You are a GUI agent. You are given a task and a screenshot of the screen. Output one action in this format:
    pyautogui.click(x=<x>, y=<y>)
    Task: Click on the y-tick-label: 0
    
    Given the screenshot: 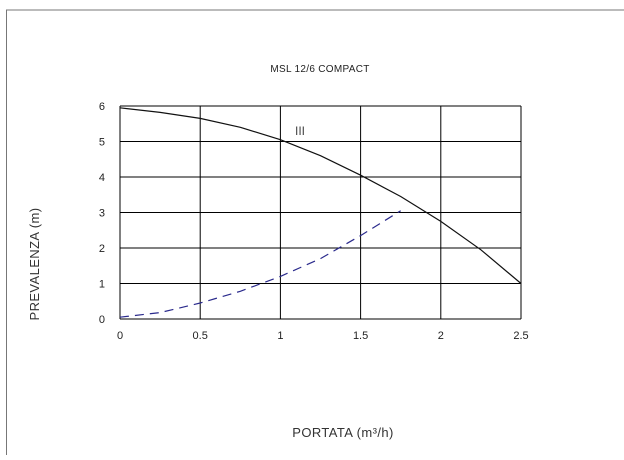 What is the action you would take?
    pyautogui.click(x=102, y=320)
    